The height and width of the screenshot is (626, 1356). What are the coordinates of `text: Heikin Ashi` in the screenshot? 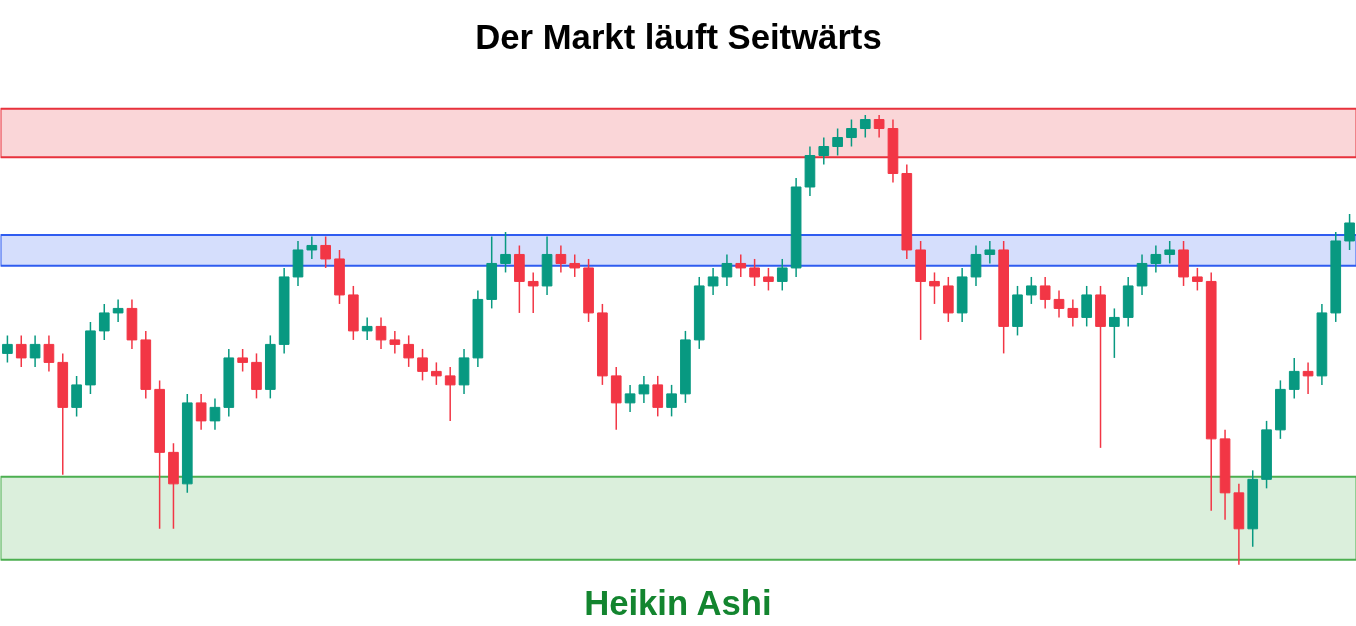 It's located at (678, 602).